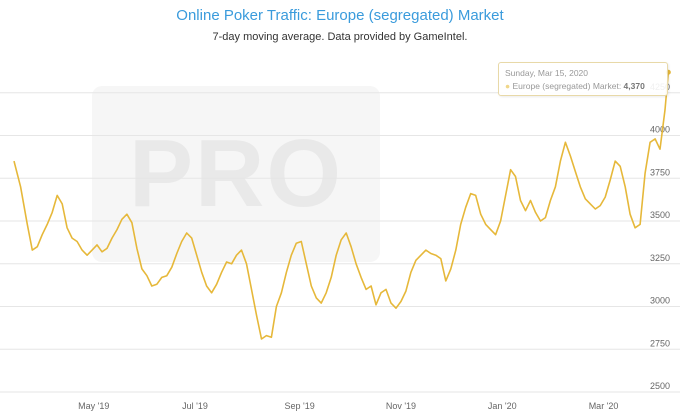 This screenshot has width=680, height=417. What do you see at coordinates (502, 406) in the screenshot?
I see `x-tick-label: Jan '20` at bounding box center [502, 406].